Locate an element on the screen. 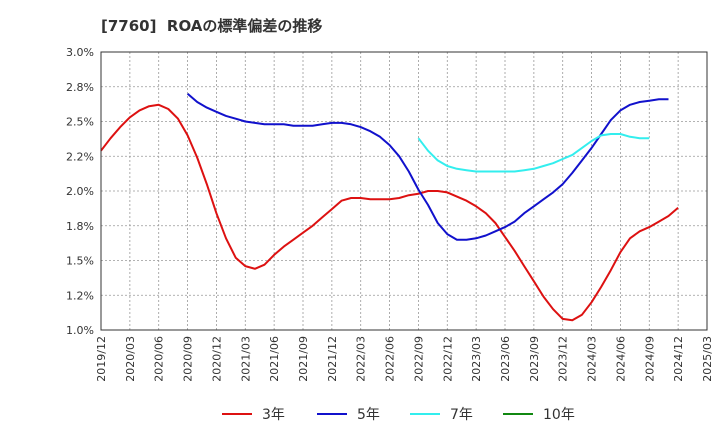 This screenshot has width=720, height=440. y-tick-label: 1.8% is located at coordinates (80, 226).